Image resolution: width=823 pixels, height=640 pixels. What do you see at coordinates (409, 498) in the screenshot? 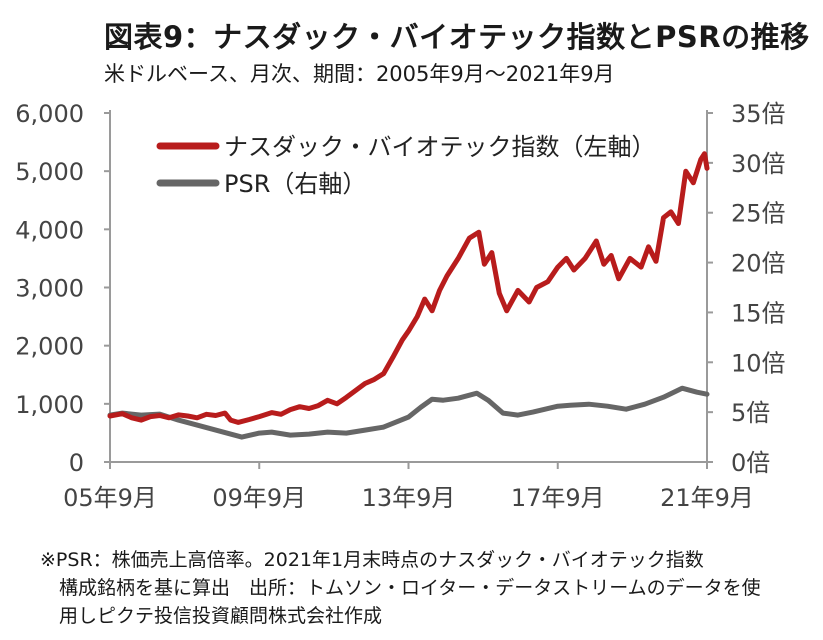
I see `x-tick-label: 13年9月` at bounding box center [409, 498].